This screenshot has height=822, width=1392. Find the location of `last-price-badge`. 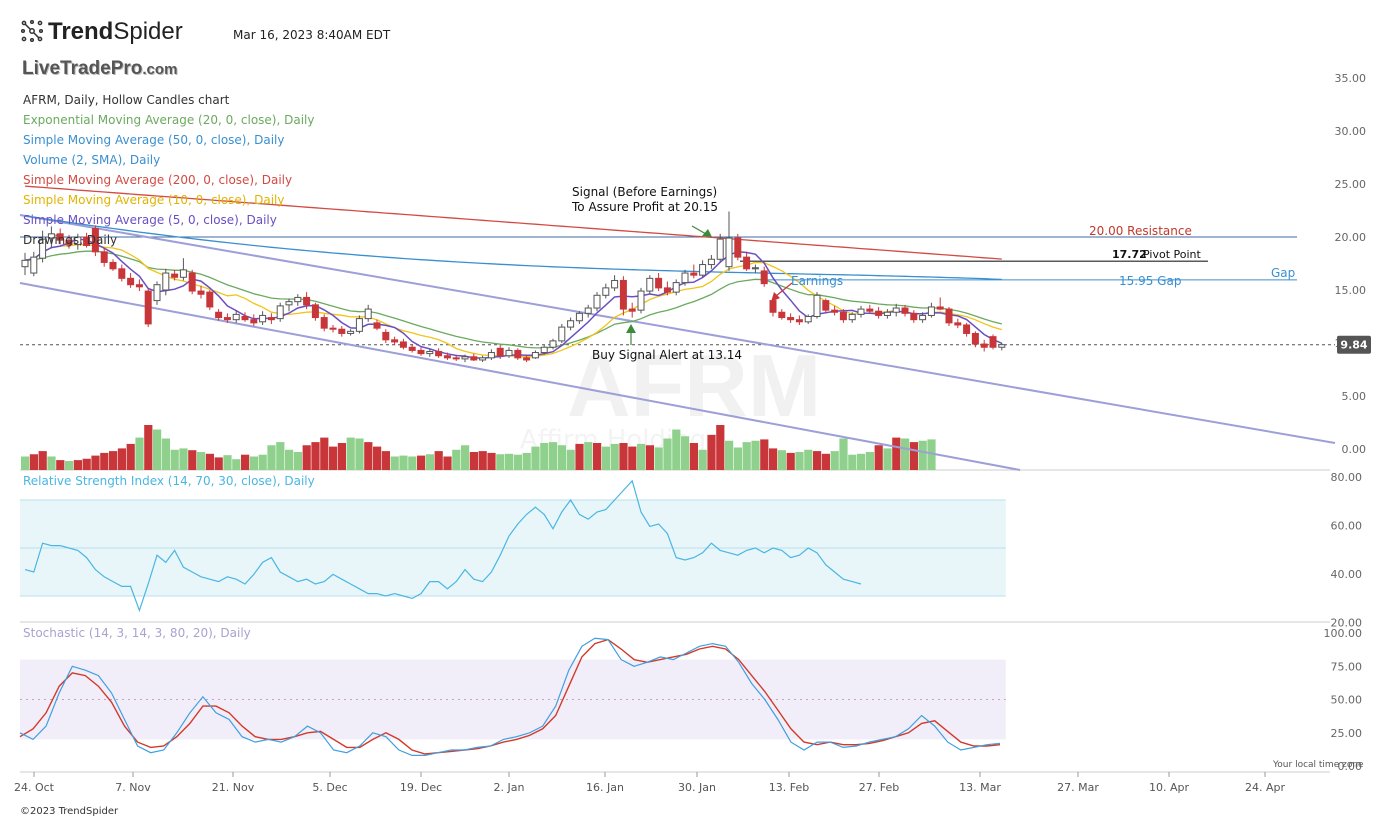

last-price-badge is located at coordinates (1354, 344).